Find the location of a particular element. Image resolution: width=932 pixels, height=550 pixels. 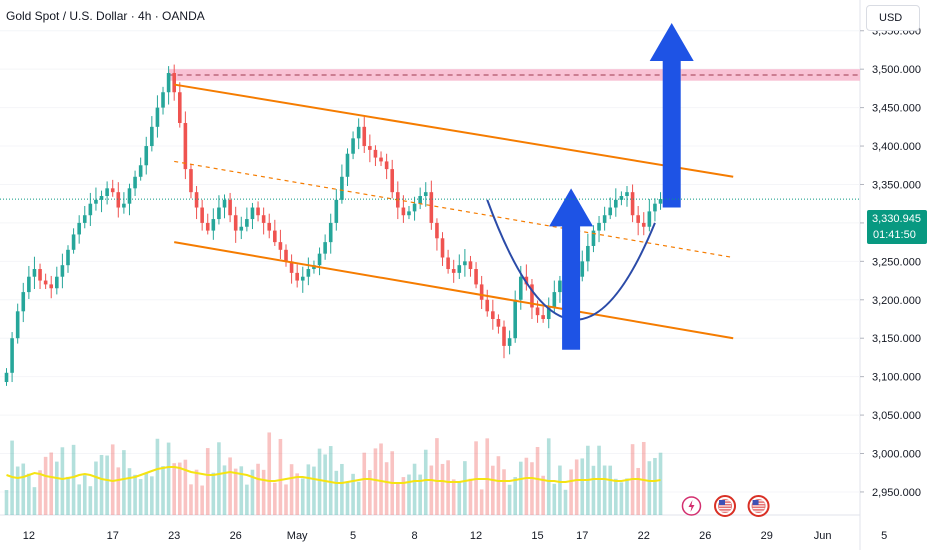

time-tick-label: 29 is located at coordinates (767, 536).